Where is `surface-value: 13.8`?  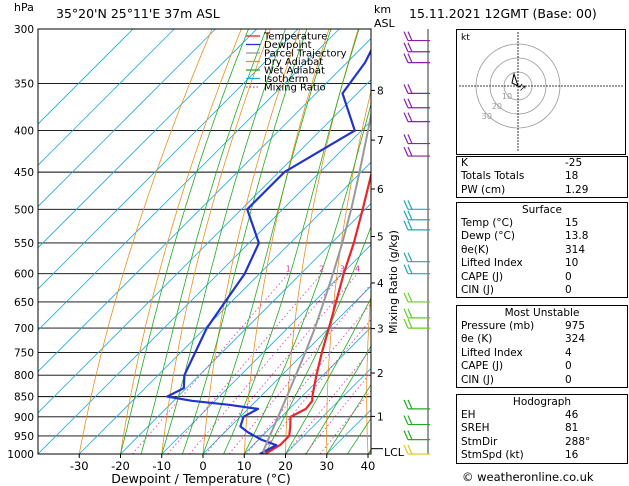 surface-value: 13.8 is located at coordinates (577, 236).